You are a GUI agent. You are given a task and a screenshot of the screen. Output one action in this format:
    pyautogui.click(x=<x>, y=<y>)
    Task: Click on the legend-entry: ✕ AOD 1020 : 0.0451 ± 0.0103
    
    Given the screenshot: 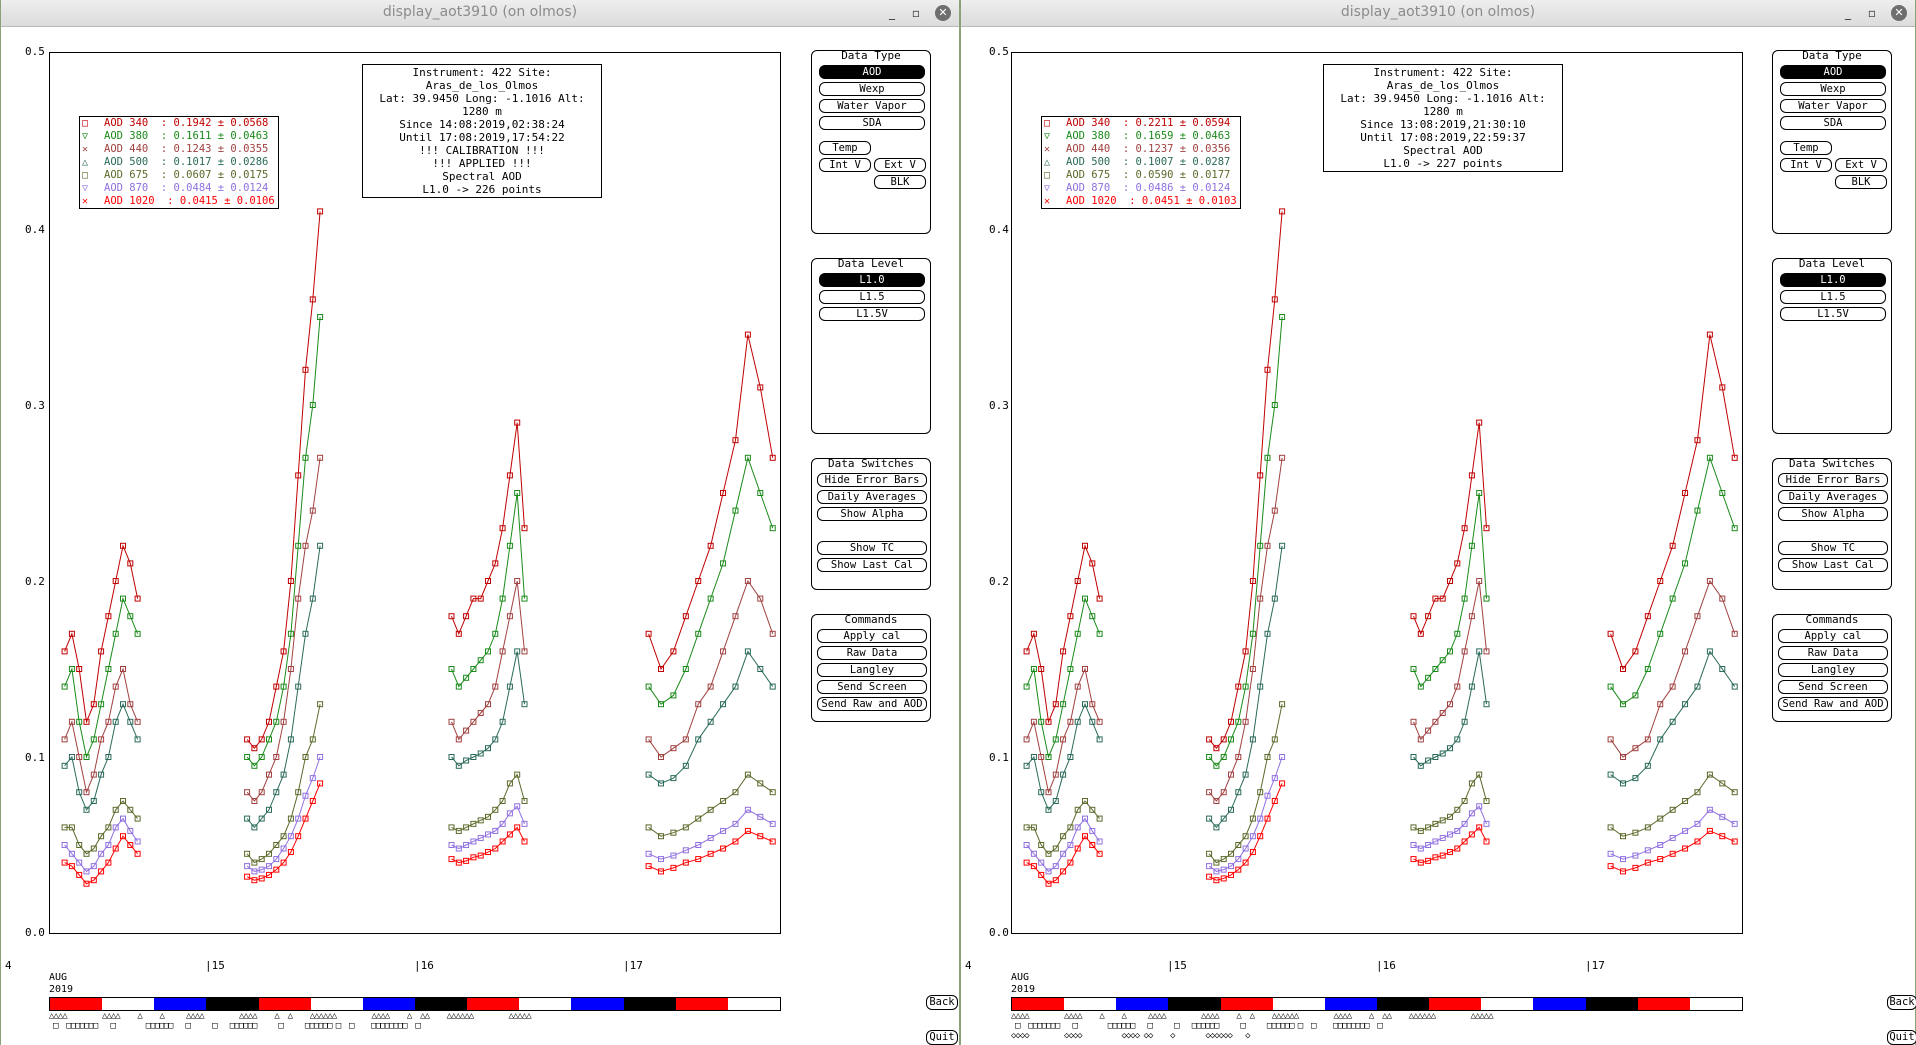 What is the action you would take?
    pyautogui.click(x=1140, y=201)
    